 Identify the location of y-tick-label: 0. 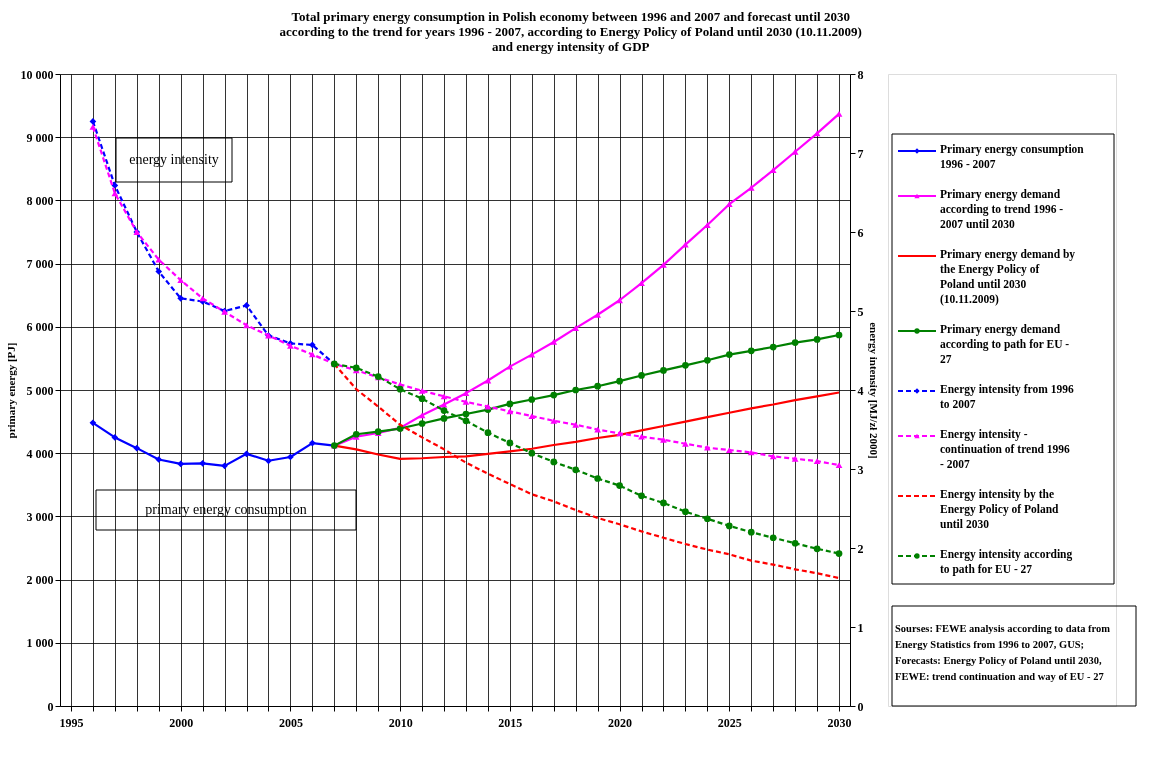
(50, 706).